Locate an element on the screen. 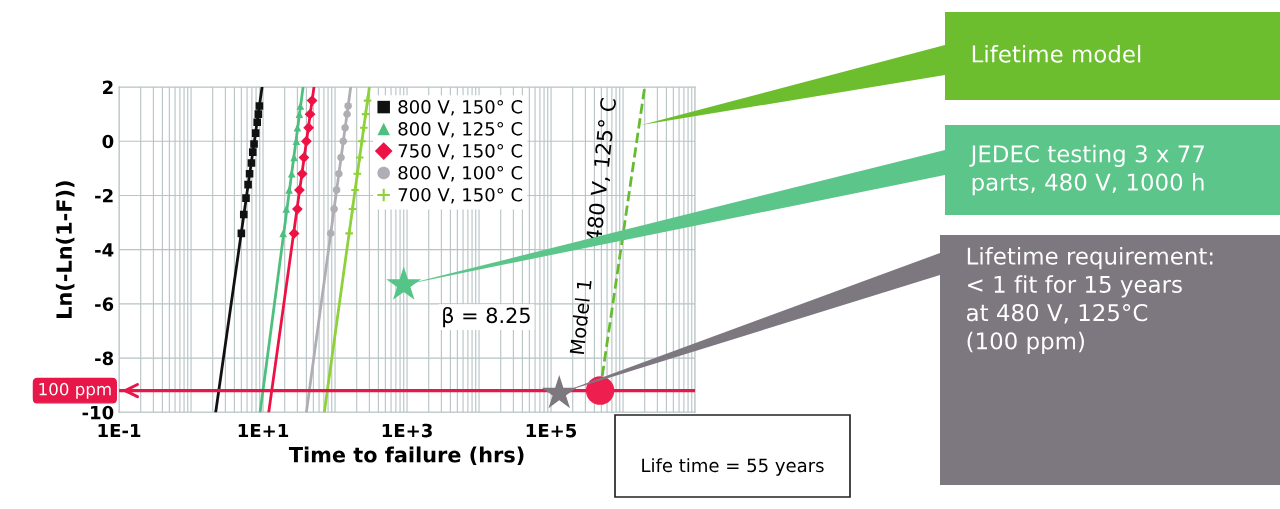  x-tick-label: 1E+1 is located at coordinates (263, 430).